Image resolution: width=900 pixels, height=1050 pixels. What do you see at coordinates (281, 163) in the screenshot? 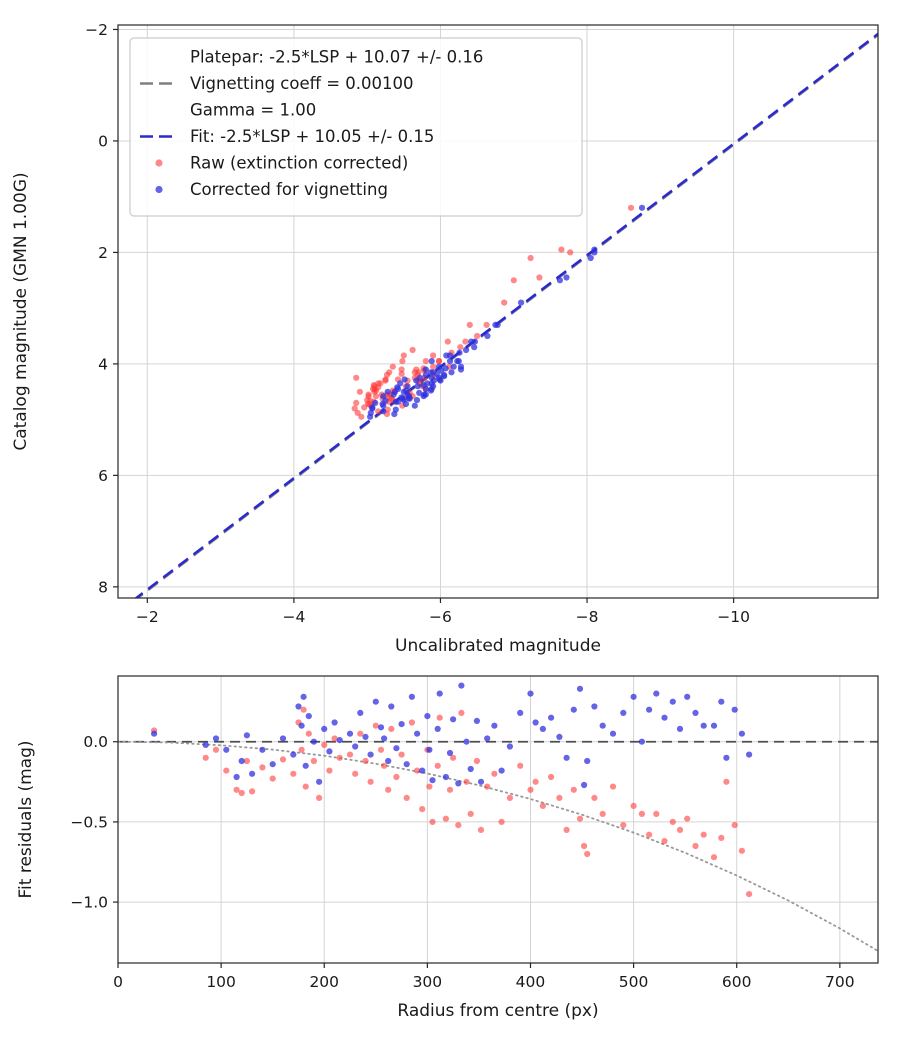
I see `legend-row: Raw (extinction corrected)` at bounding box center [281, 163].